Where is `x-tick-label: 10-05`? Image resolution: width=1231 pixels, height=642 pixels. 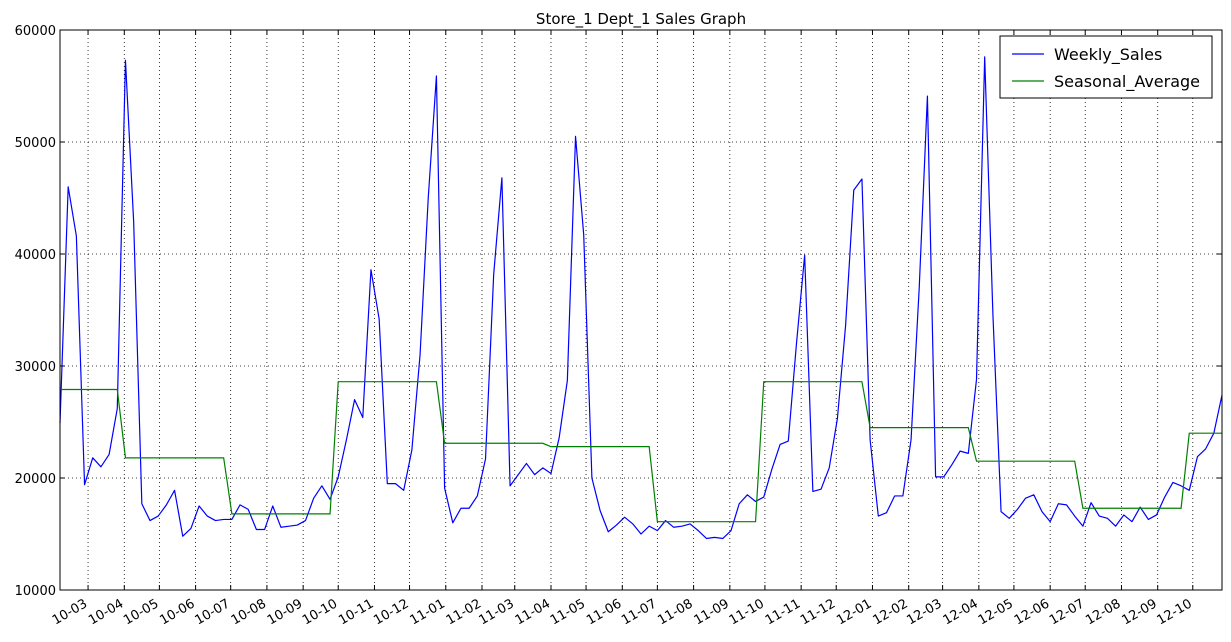
x-tick-label: 10-05 is located at coordinates (141, 612).